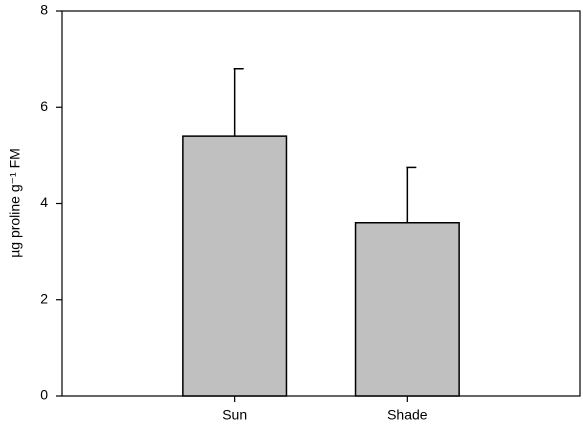 This screenshot has height=427, width=583. Describe the element at coordinates (407, 415) in the screenshot. I see `x-tick-label: Shade` at that location.